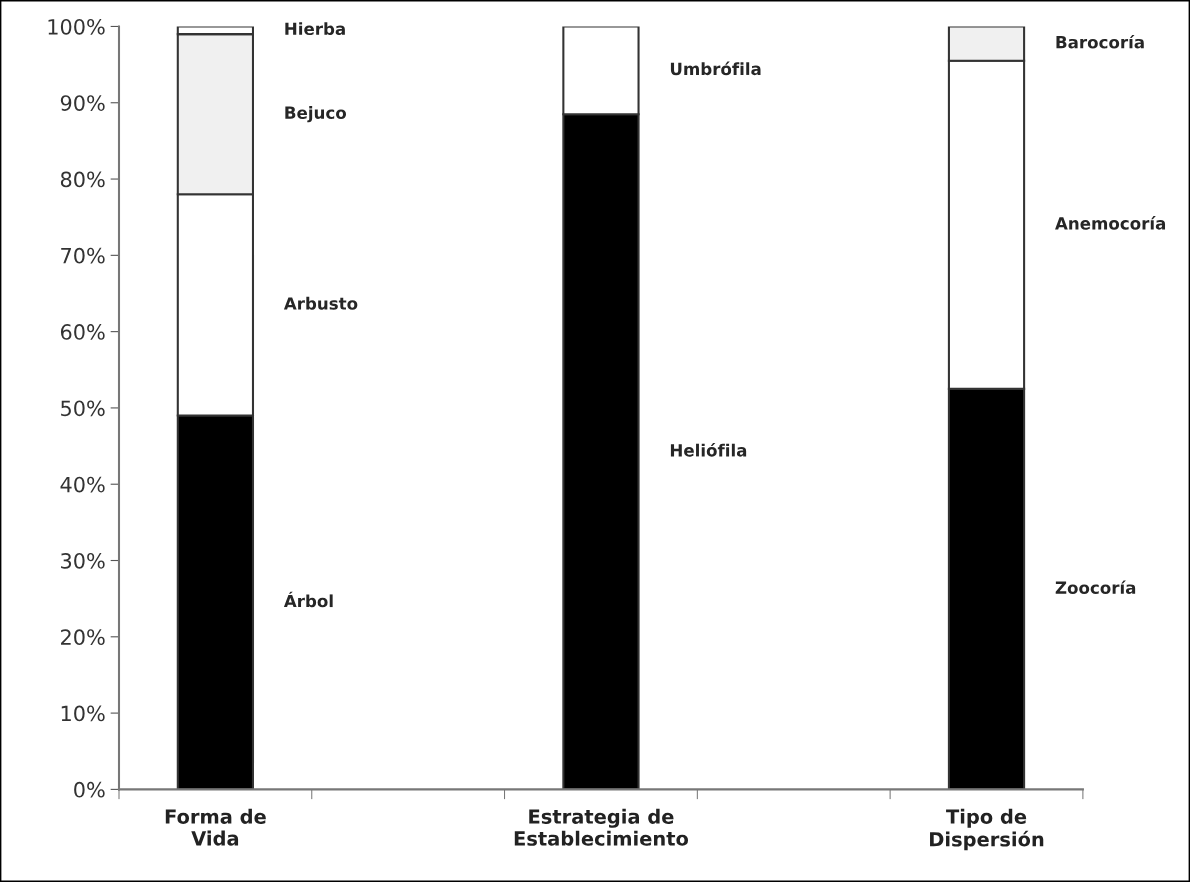  I want to click on series-label: Bejuco, so click(316, 114).